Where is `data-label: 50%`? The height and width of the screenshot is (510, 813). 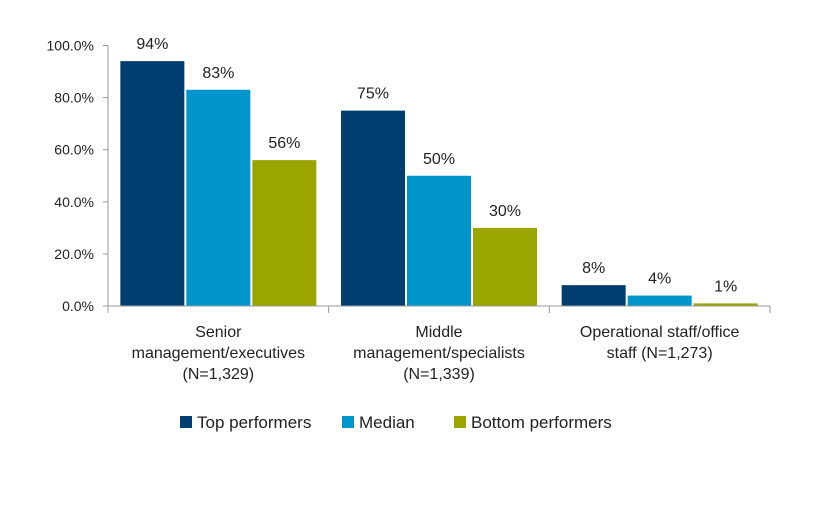
data-label: 50% is located at coordinates (439, 159).